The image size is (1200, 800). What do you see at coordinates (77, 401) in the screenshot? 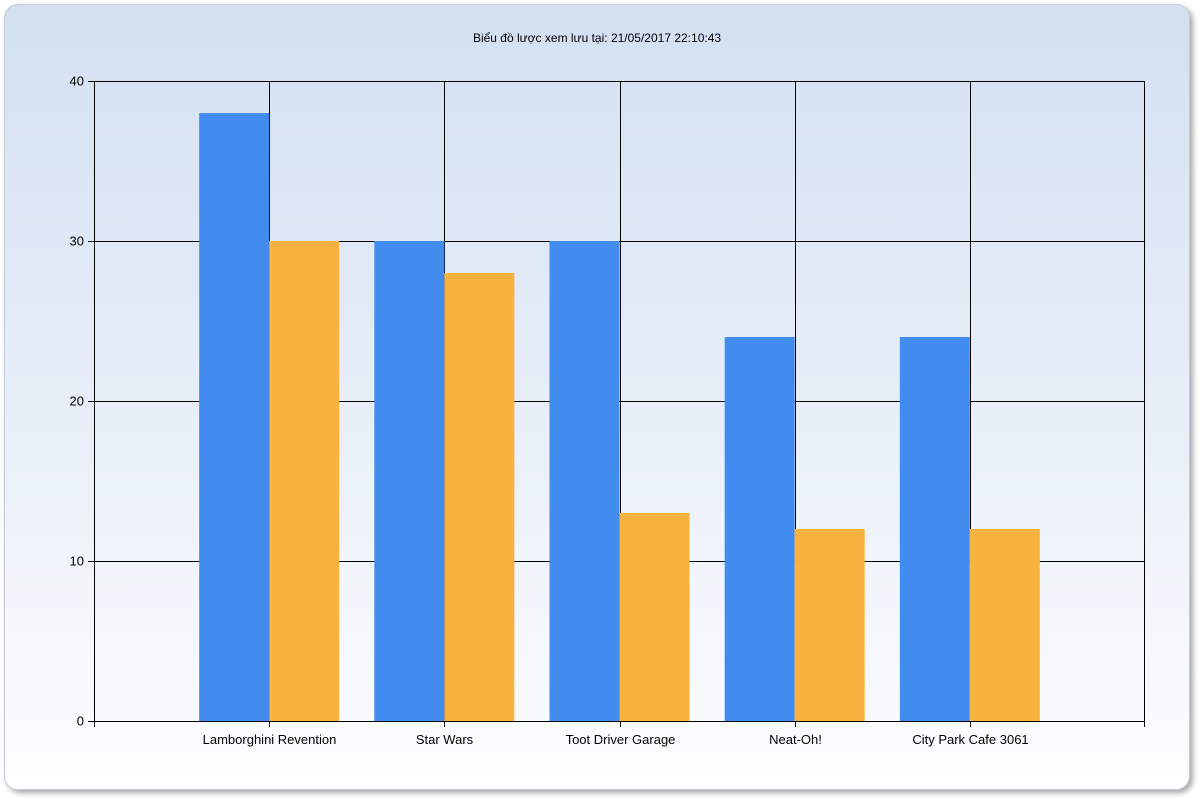
I see `y-tick-label: 20` at bounding box center [77, 401].